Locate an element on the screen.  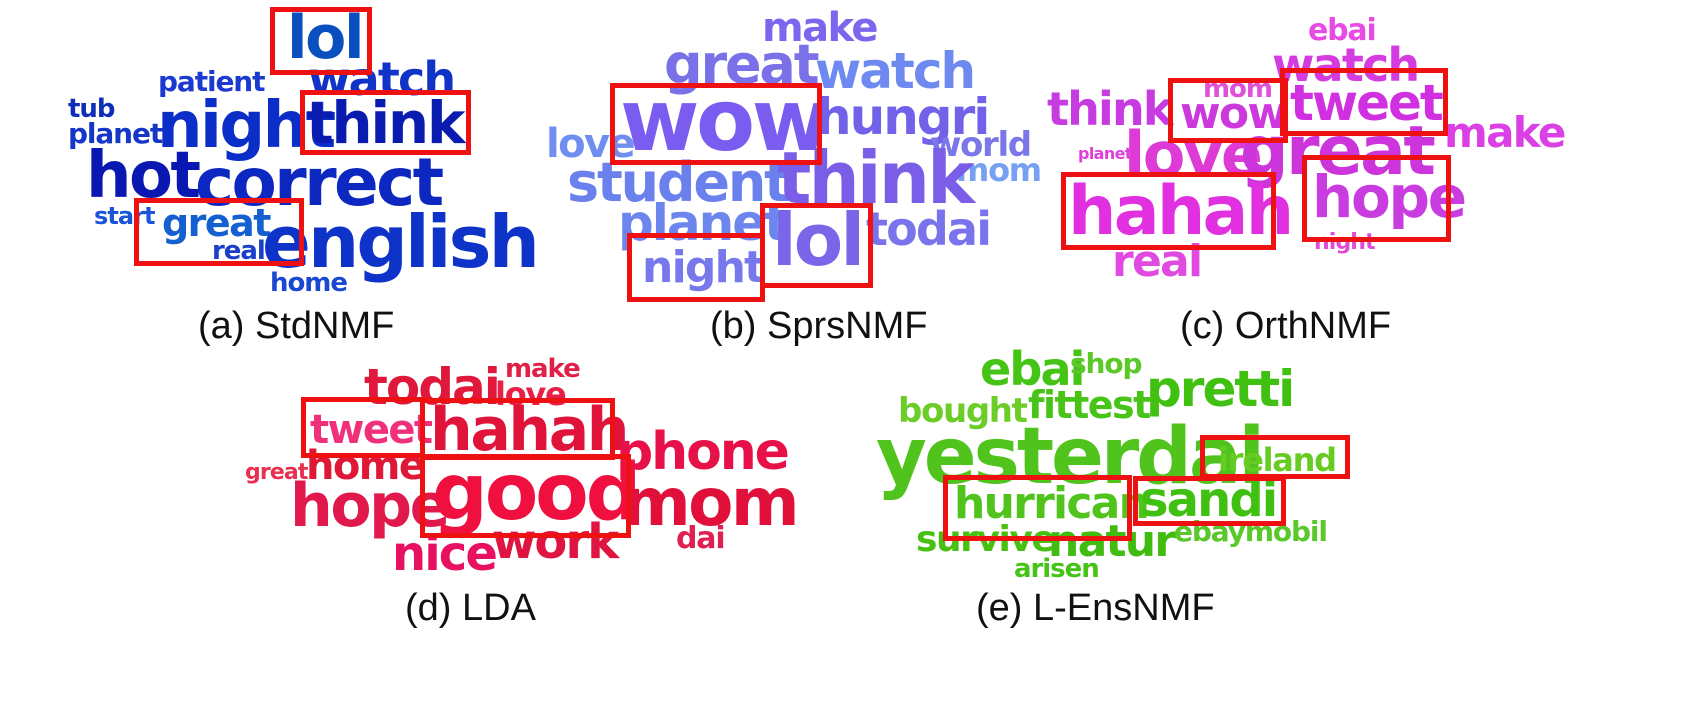
word-shop: shop is located at coordinates (1106, 363).